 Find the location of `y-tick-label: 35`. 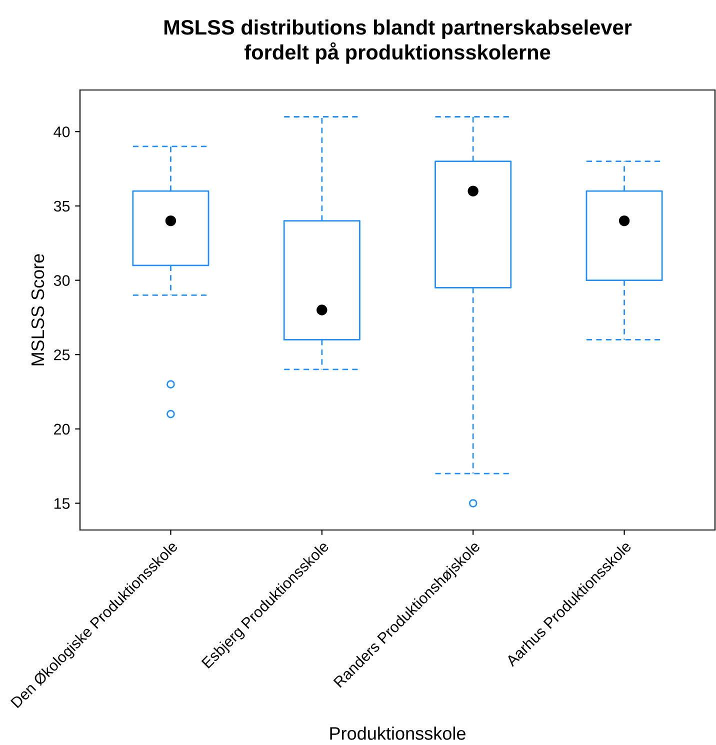

y-tick-label: 35 is located at coordinates (62, 206).